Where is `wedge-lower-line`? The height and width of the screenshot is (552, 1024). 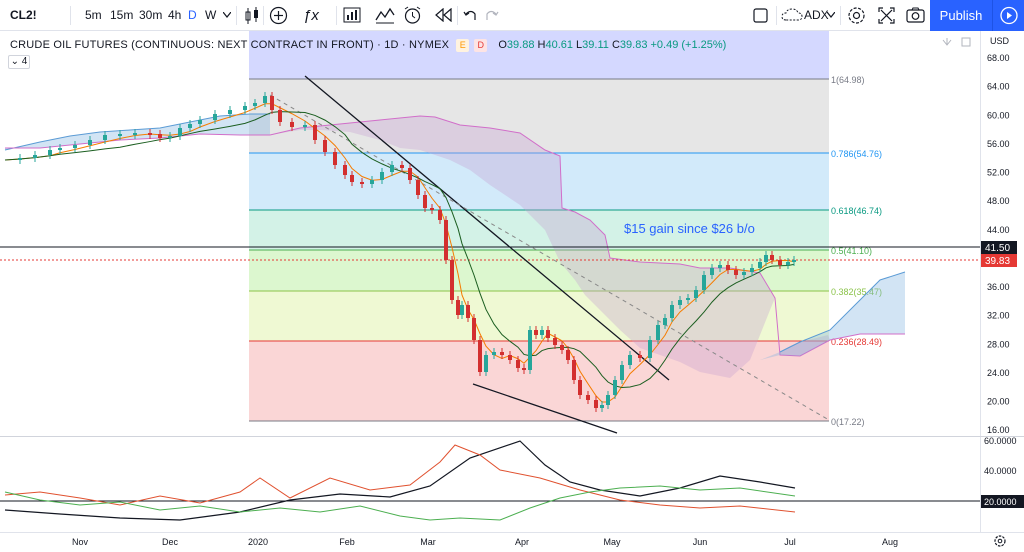
wedge-lower-line is located at coordinates (545, 408).